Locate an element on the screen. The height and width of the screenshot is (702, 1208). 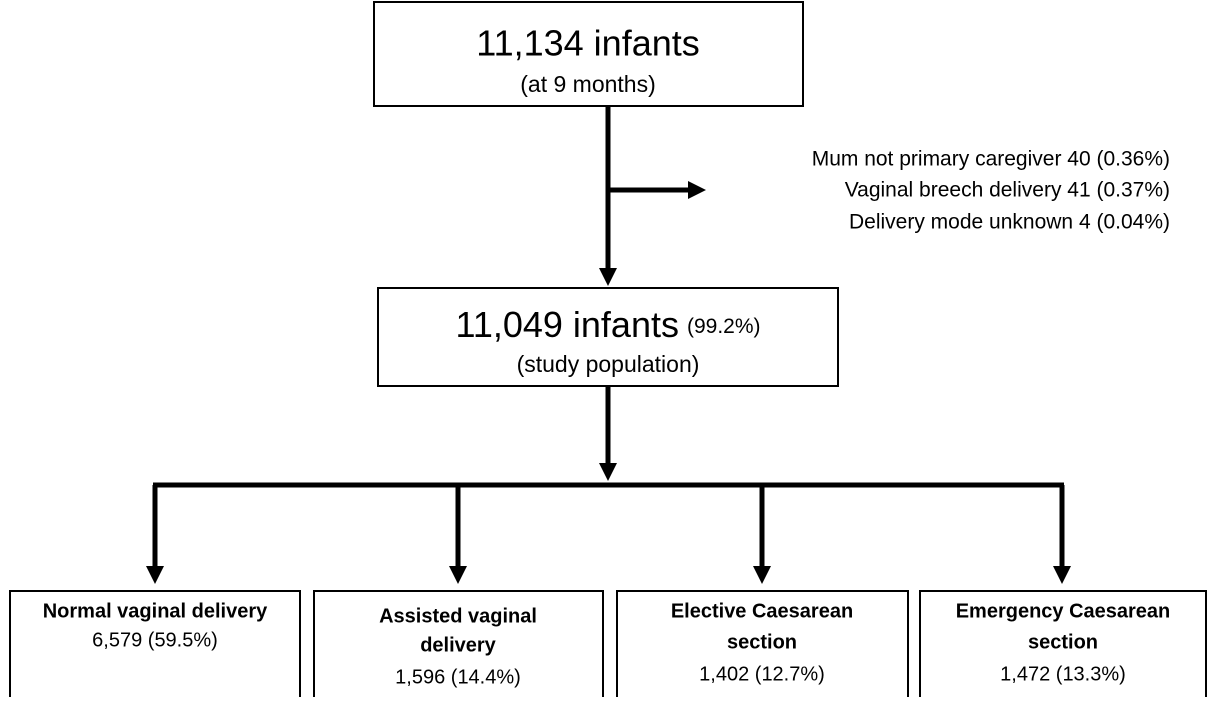
branches is located at coordinates (608, 534).